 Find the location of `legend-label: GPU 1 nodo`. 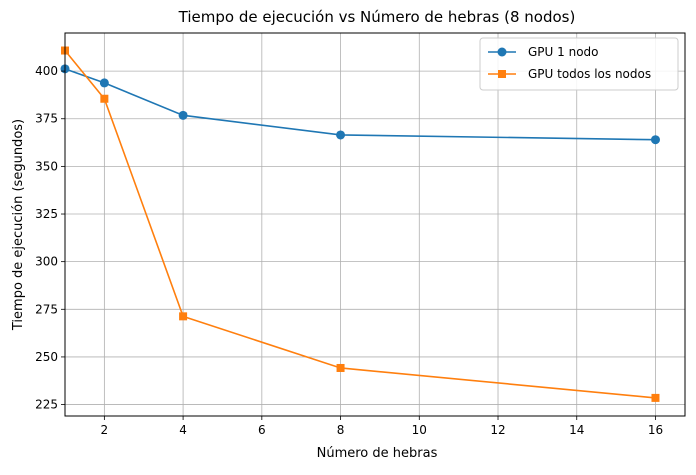

legend-label: GPU 1 nodo is located at coordinates (563, 52).